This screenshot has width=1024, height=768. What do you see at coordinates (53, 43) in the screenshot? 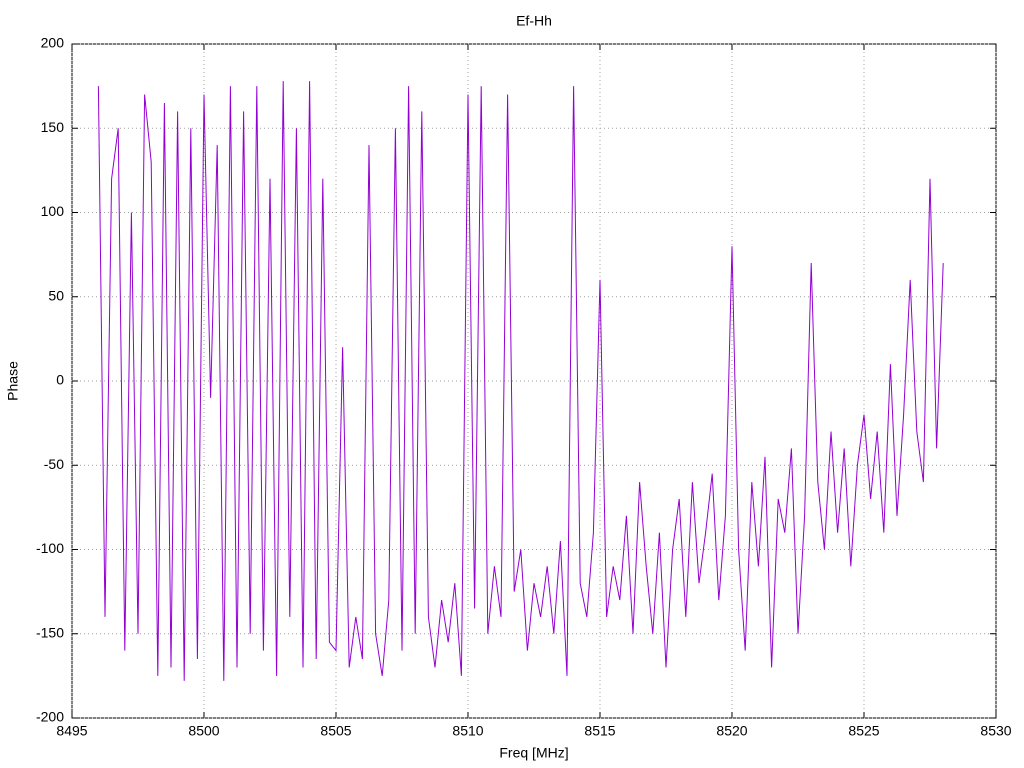
I see `y-tick-label: 200` at bounding box center [53, 43].